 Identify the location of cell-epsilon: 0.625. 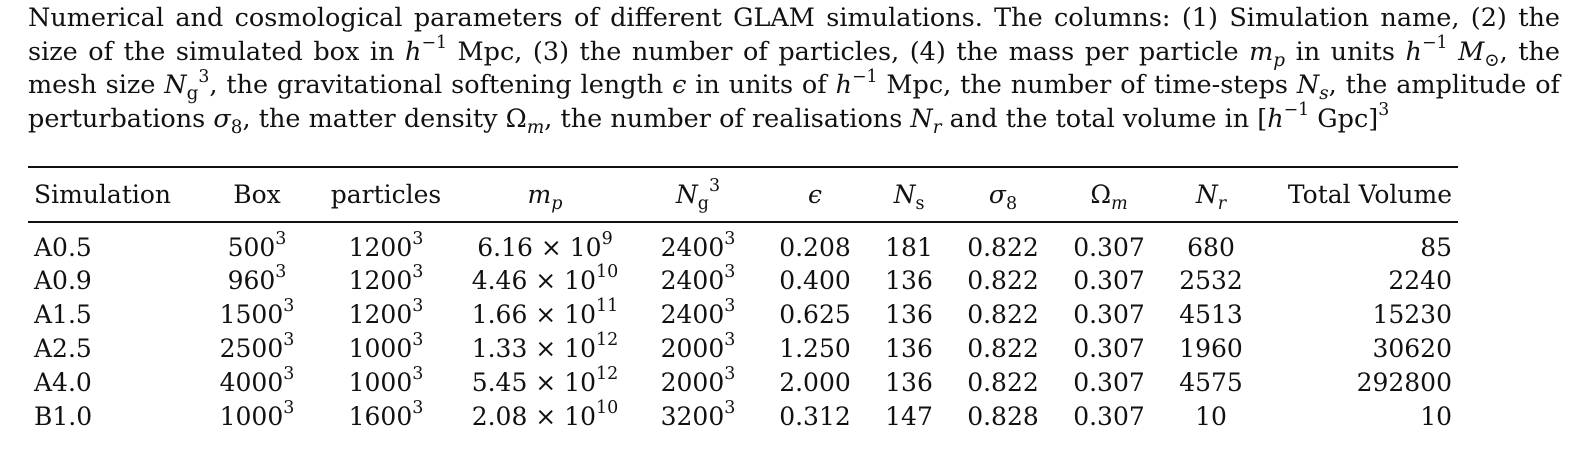
(815, 314).